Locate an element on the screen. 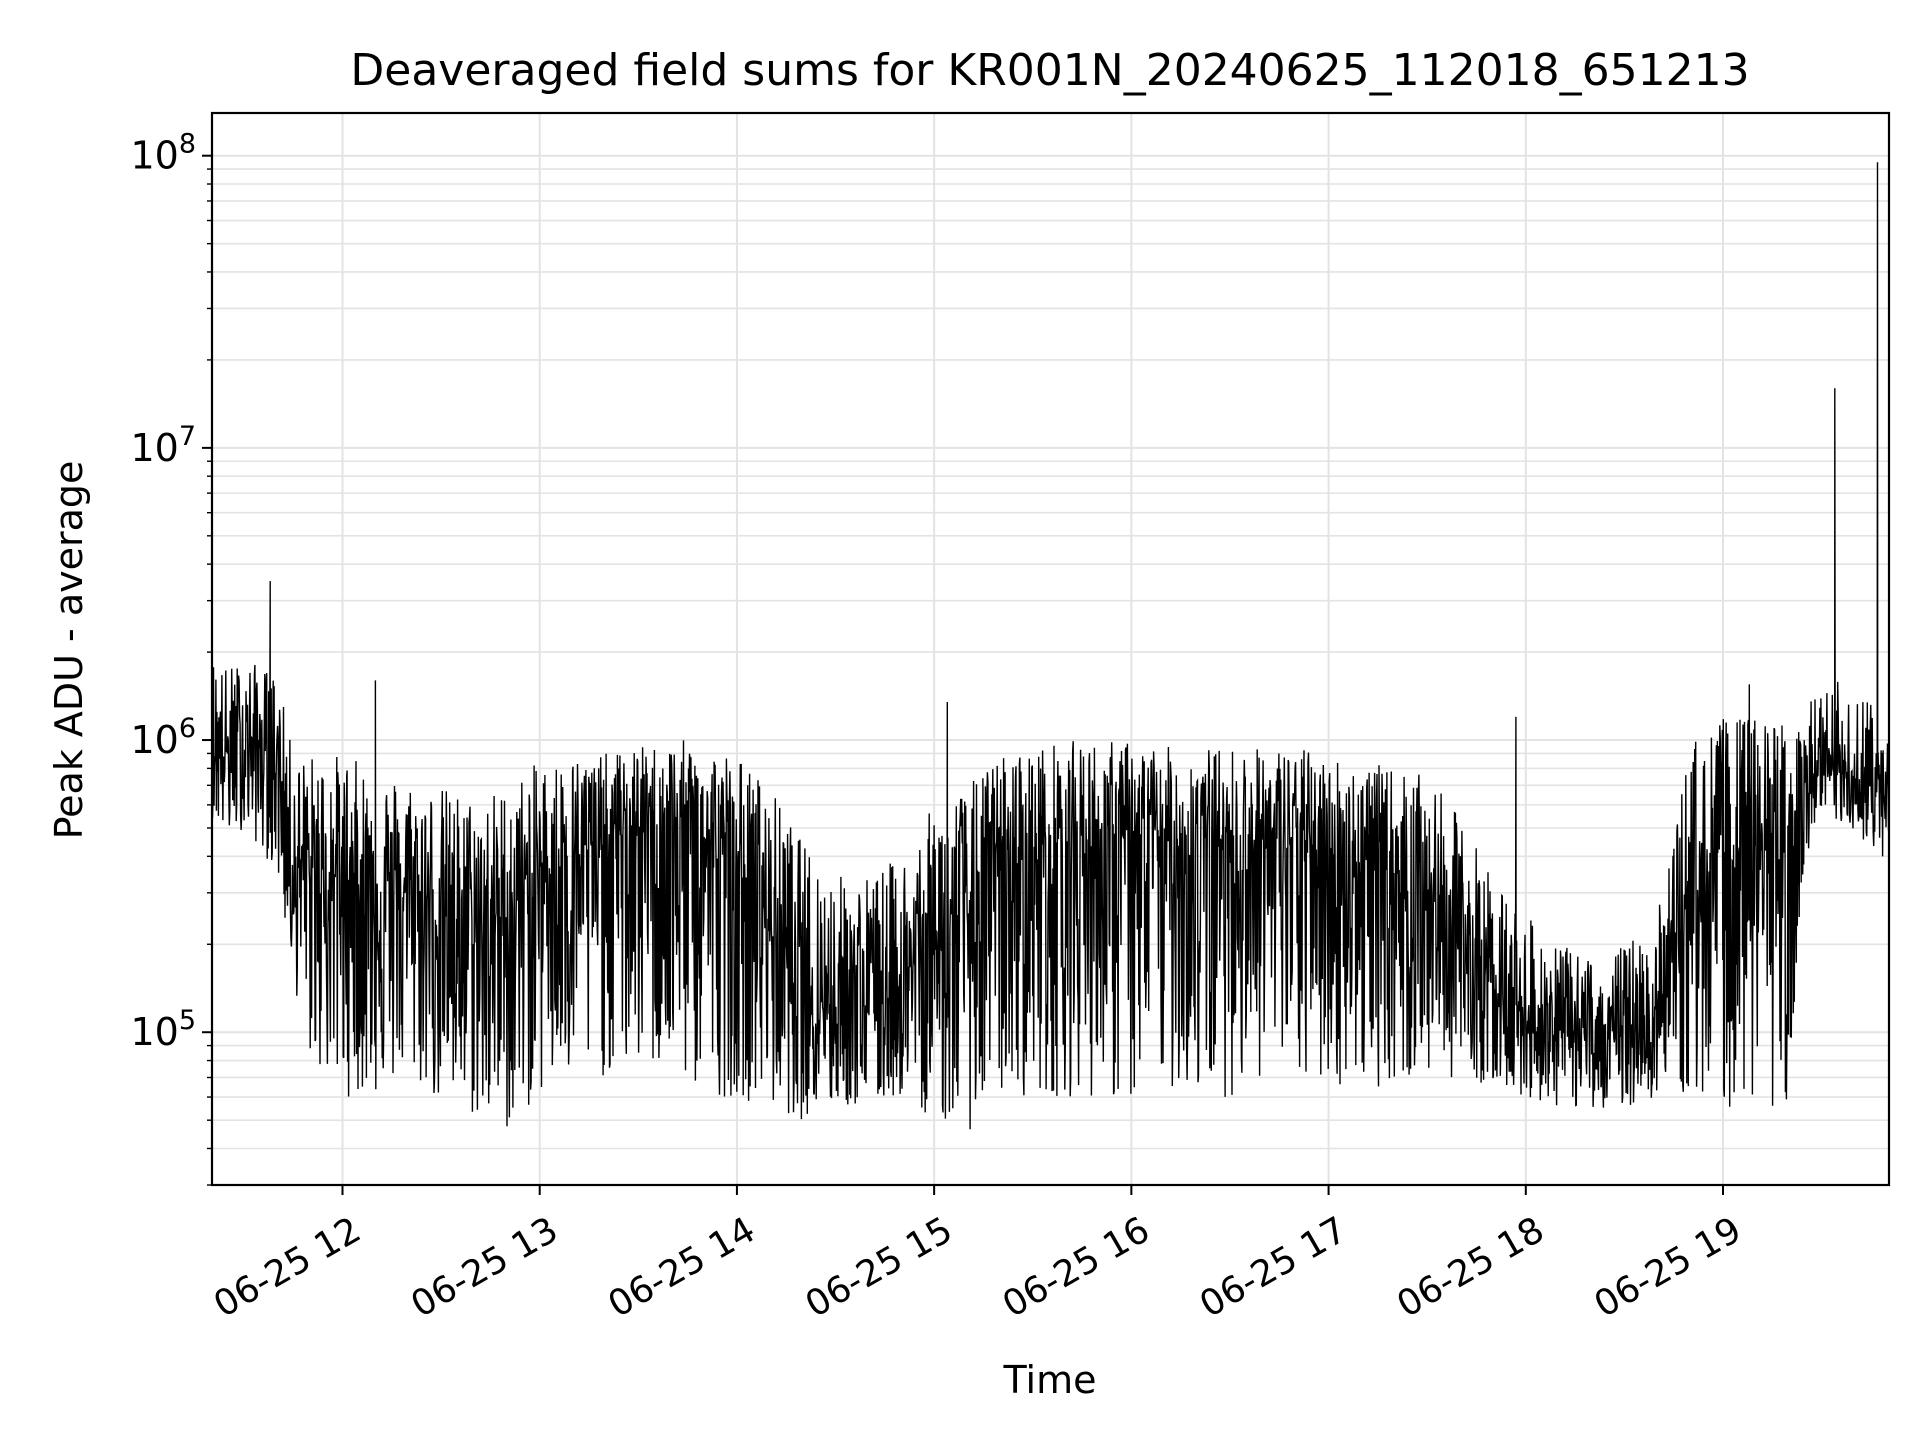 Image resolution: width=1920 pixels, height=1444 pixels. y-axis-label: Peak ADU - average is located at coordinates (69, 650).